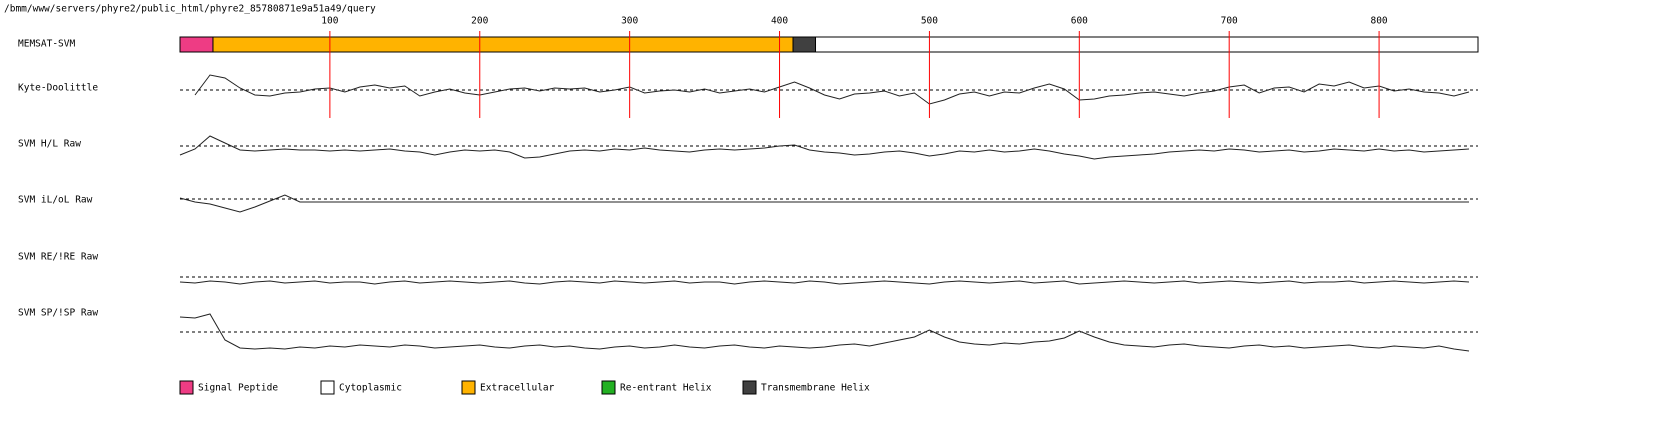 The width and height of the screenshot is (1673, 435). What do you see at coordinates (49, 144) in the screenshot?
I see `track-label: SVM H/L Raw` at bounding box center [49, 144].